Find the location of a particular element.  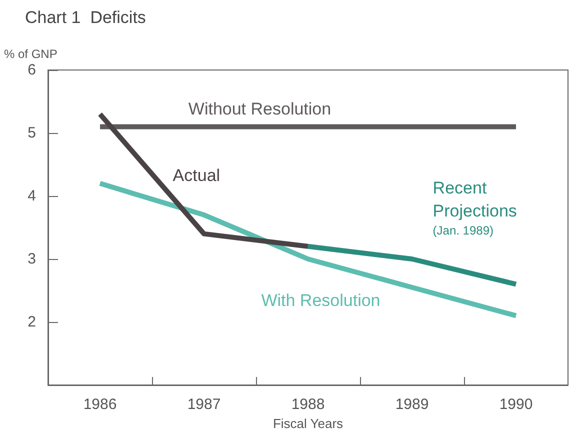

y-tick-label: 4 is located at coordinates (32, 196).